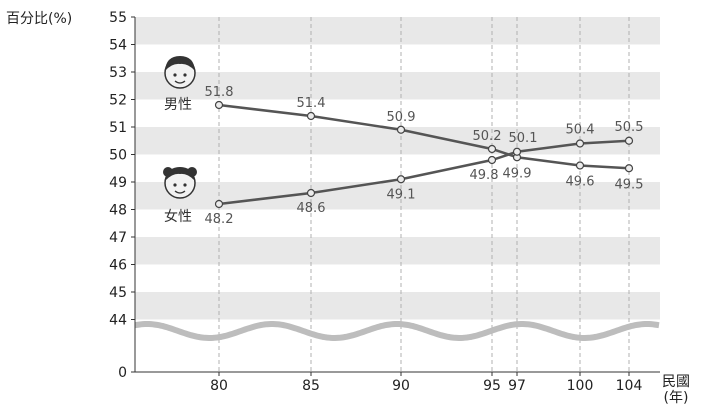  Describe the element at coordinates (517, 173) in the screenshot. I see `male-data-label: 49.9` at that location.